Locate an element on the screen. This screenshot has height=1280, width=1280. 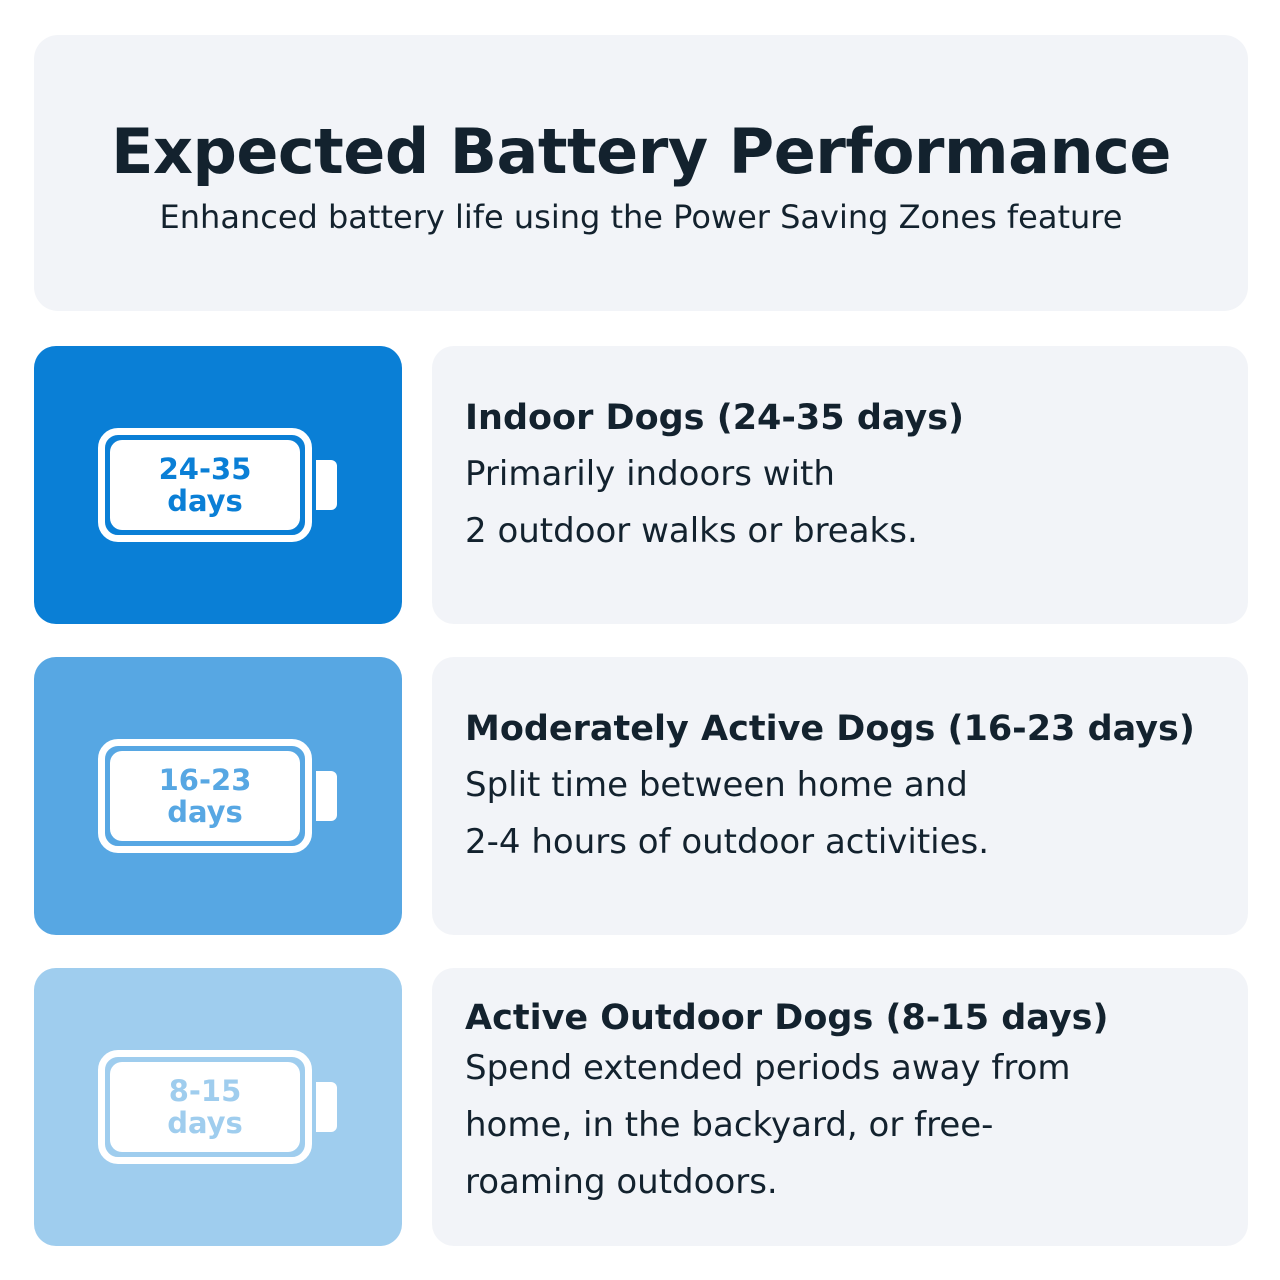
battery-icon: 16-23 days is located at coordinates (205, 796).